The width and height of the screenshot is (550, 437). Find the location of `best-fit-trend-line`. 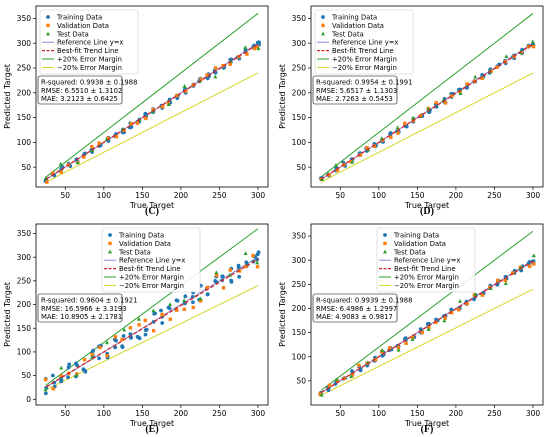

best-fit-trend-line is located at coordinates (427, 327).